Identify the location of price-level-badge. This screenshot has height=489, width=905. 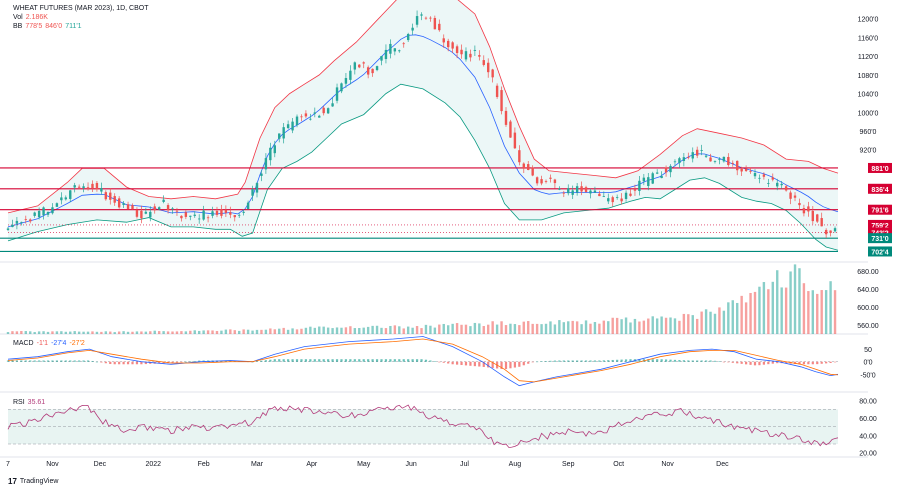
(880, 251).